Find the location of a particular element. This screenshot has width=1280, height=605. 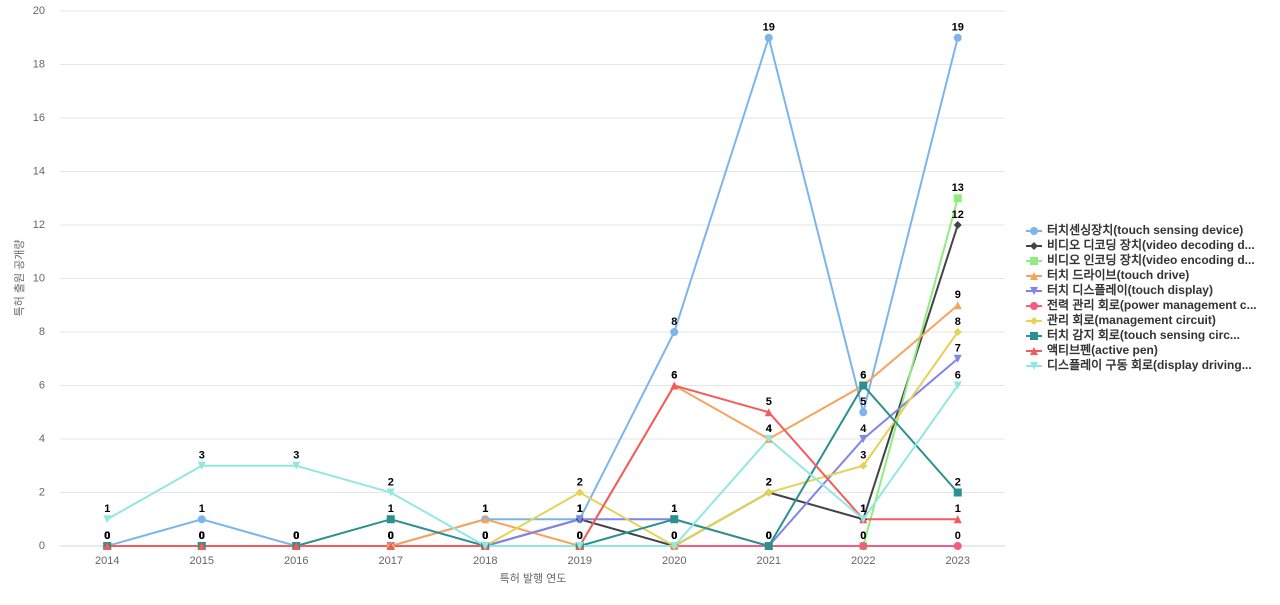

legend-label: 액티브펜(active pen) is located at coordinates (1102, 349).